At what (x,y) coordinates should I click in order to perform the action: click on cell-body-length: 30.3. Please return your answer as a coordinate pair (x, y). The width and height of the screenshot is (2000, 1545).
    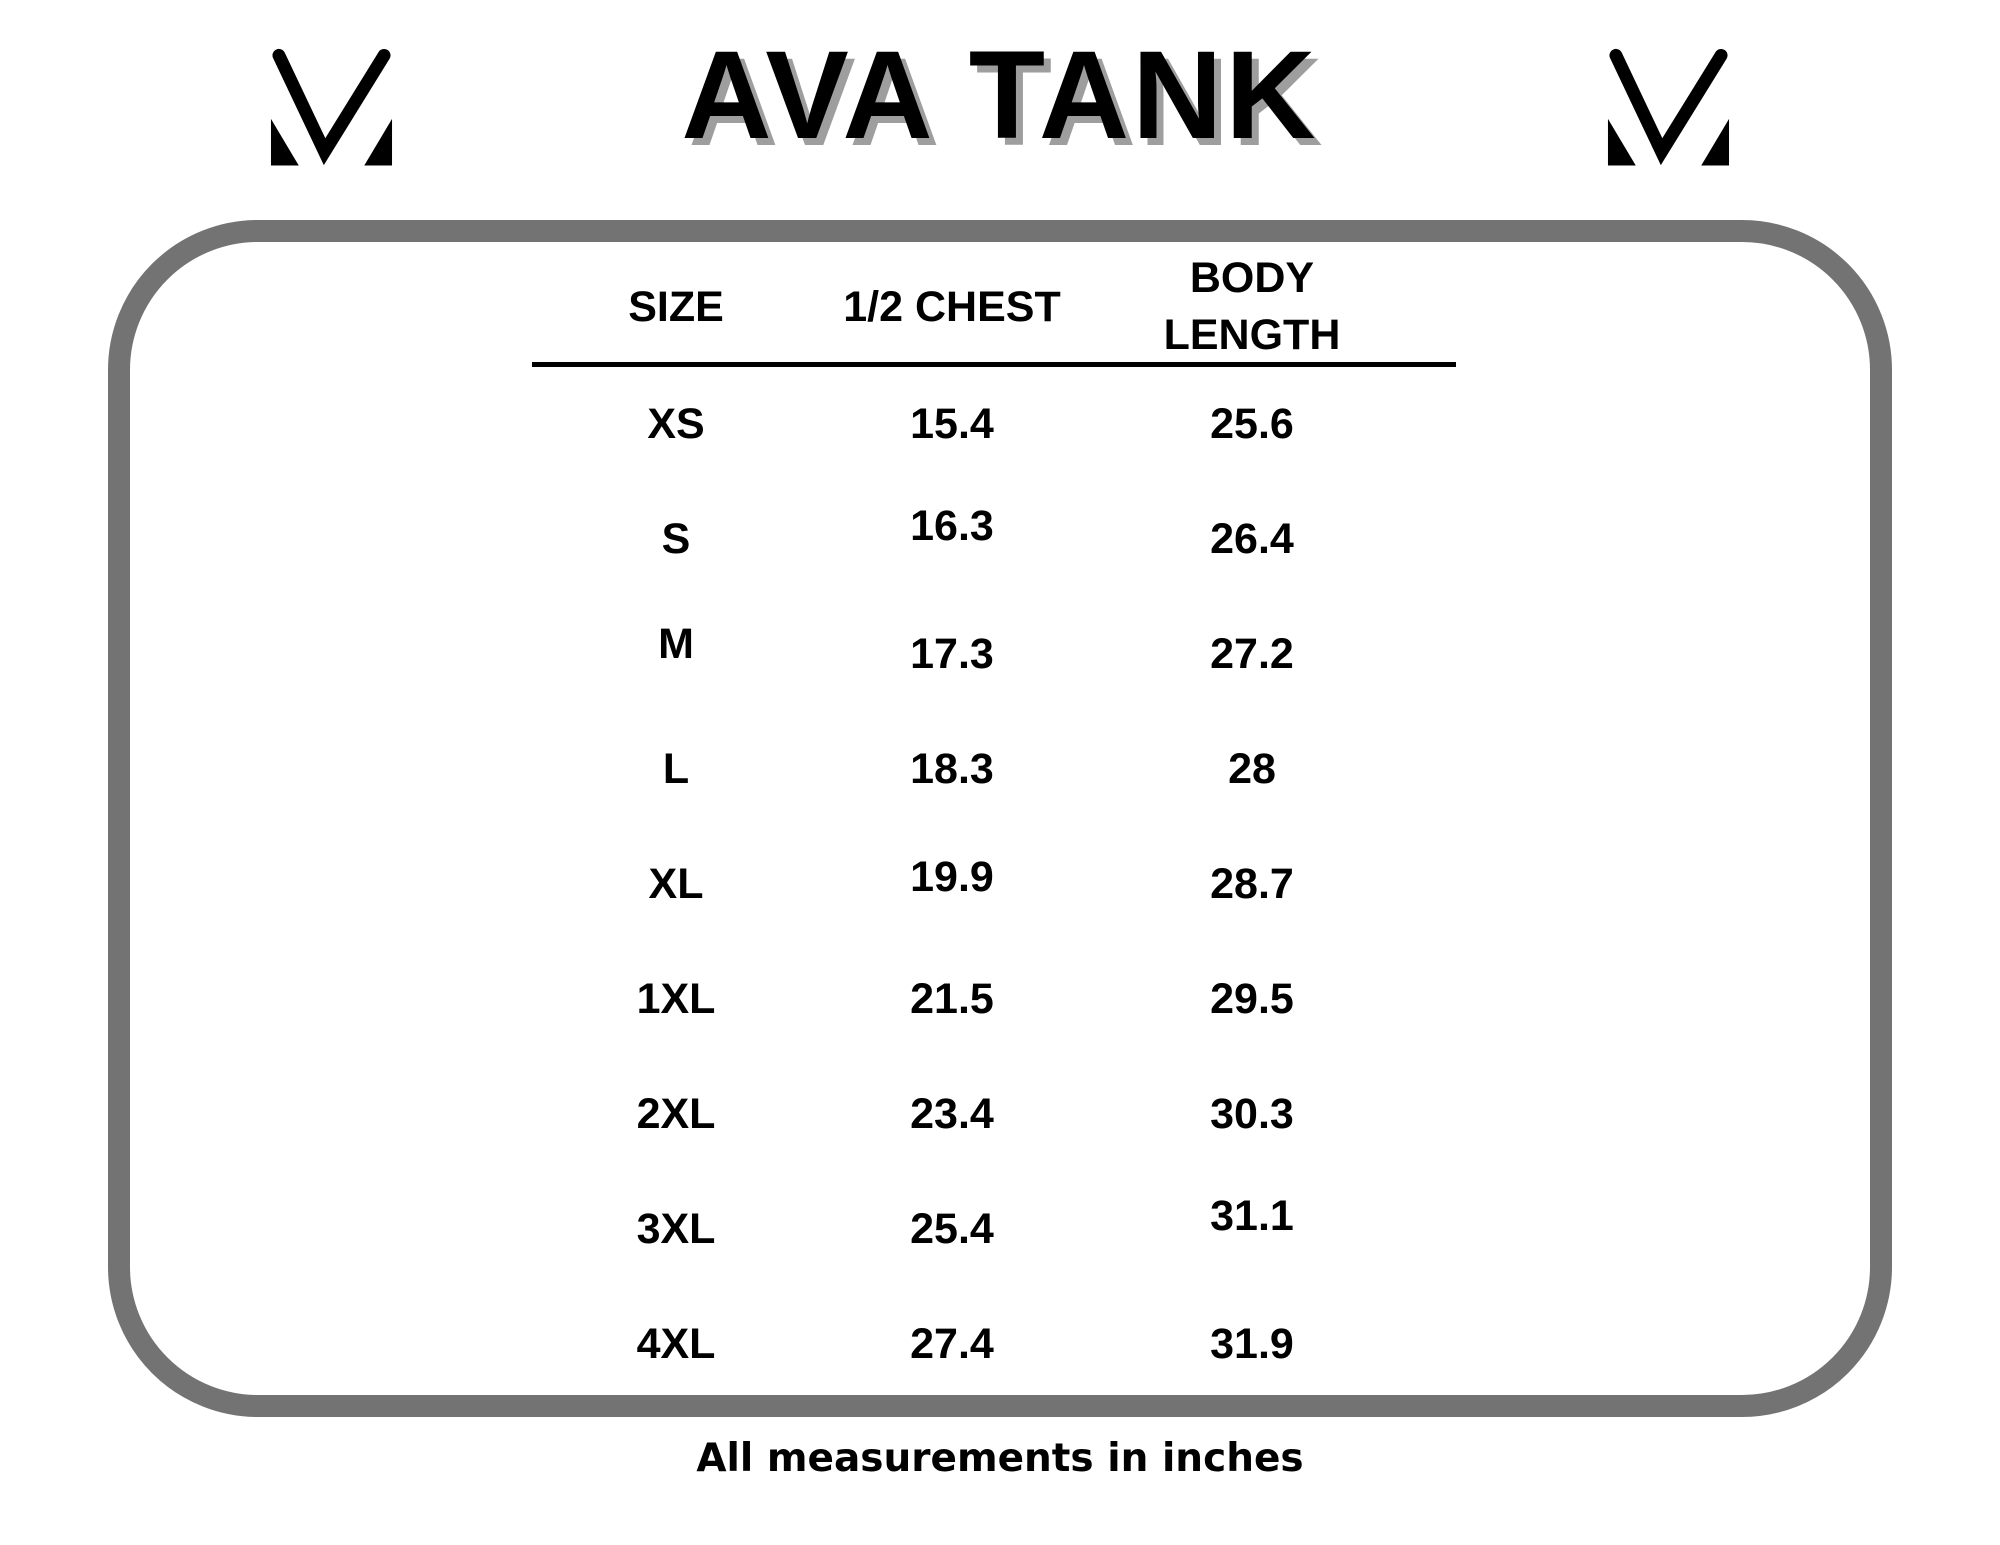
    Looking at the image, I should click on (1252, 1114).